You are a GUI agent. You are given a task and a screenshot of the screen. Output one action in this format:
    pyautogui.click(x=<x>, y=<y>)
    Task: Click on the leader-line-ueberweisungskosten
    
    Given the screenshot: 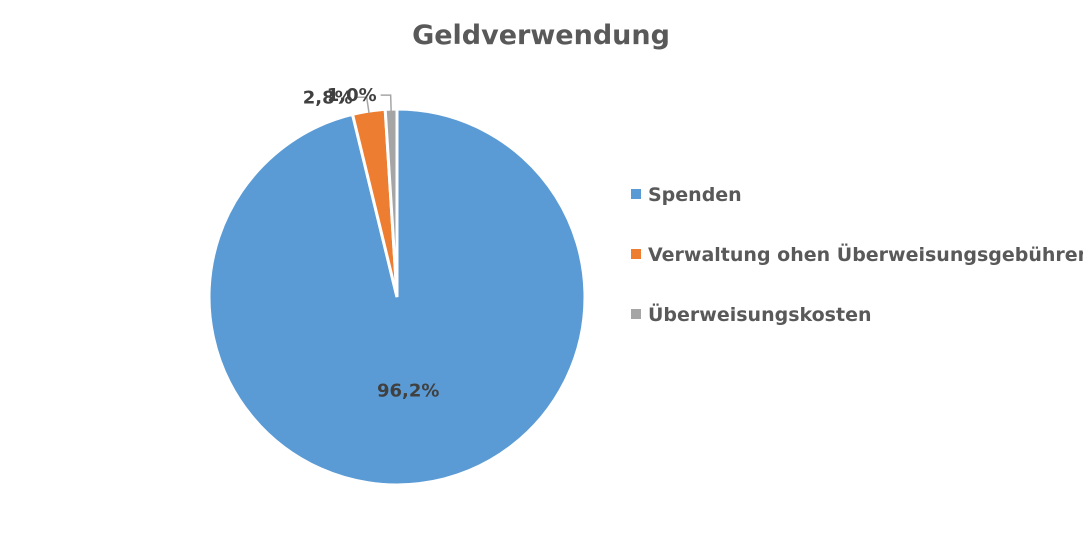 What is the action you would take?
    pyautogui.click(x=386, y=103)
    